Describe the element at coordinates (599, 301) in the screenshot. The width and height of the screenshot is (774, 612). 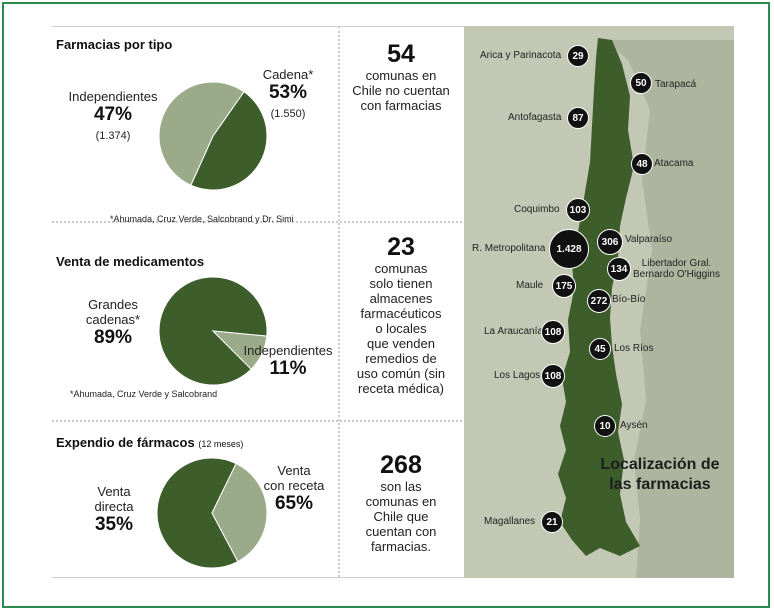
I see `region-count-badge: 272` at that location.